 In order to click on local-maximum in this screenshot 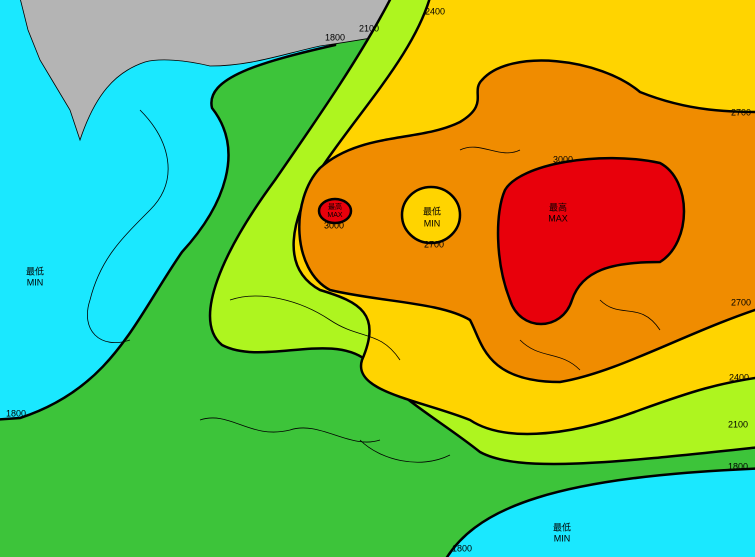, I will do `click(335, 211)`.